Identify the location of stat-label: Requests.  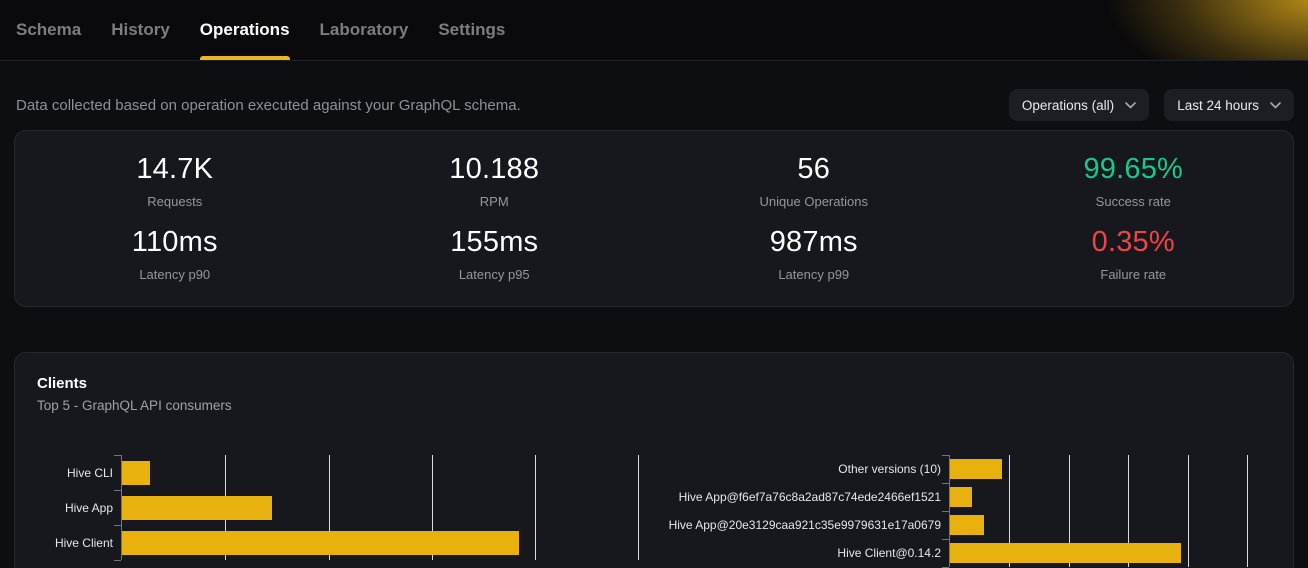
(175, 202).